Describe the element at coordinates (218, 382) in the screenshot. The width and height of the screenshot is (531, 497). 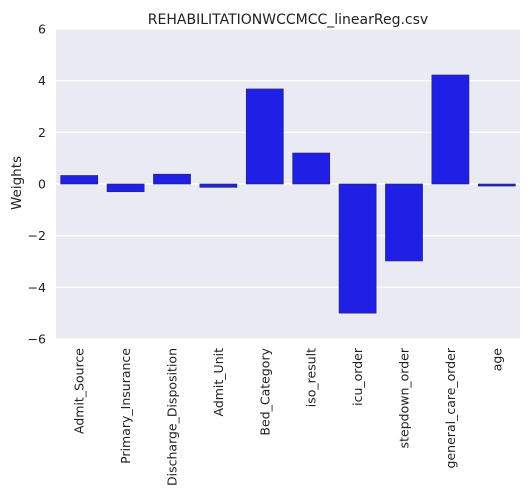
I see `x-tick-label: Admit_Unit` at that location.